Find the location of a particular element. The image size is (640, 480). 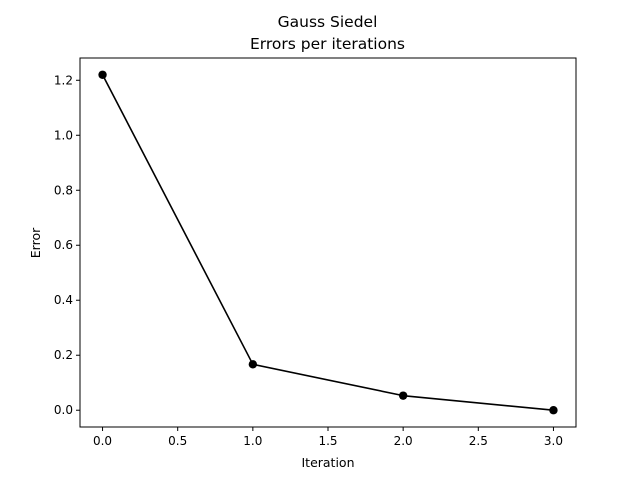

x-tick-label: 0.0 is located at coordinates (102, 441).